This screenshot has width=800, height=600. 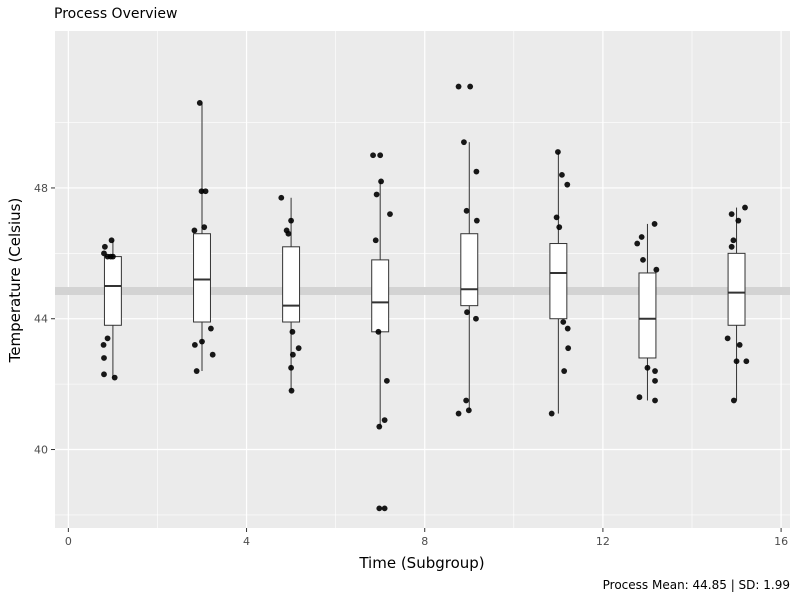 I want to click on chart-title: Process Overview, so click(x=116, y=14).